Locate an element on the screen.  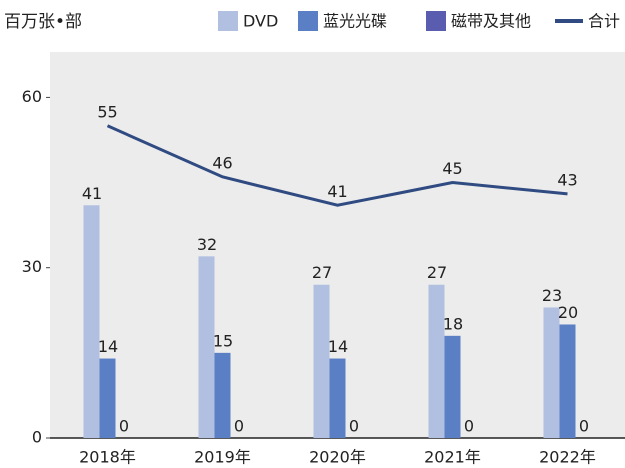
legend-label: 磁带及其他 is located at coordinates (491, 21).